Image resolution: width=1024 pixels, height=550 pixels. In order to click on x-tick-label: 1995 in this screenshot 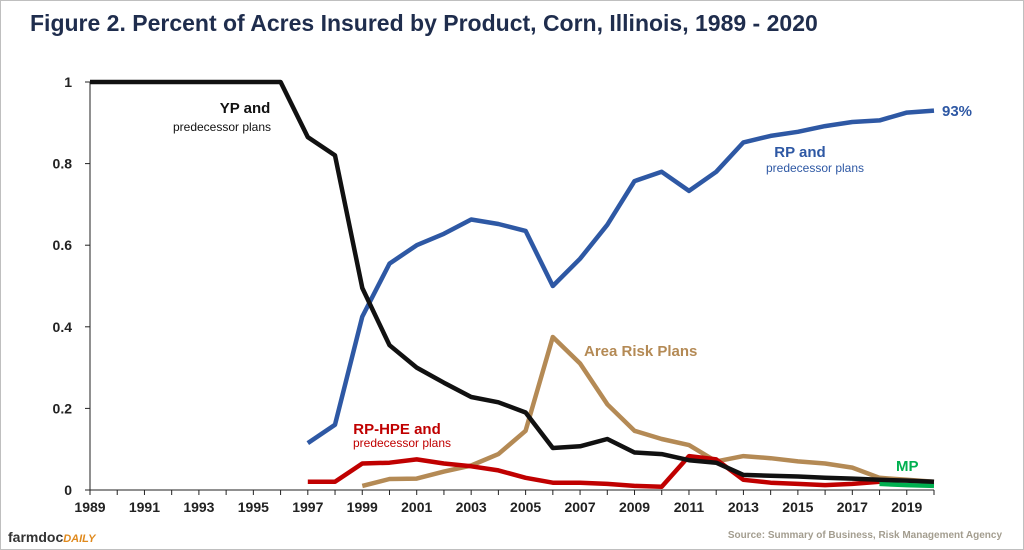, I will do `click(253, 507)`.